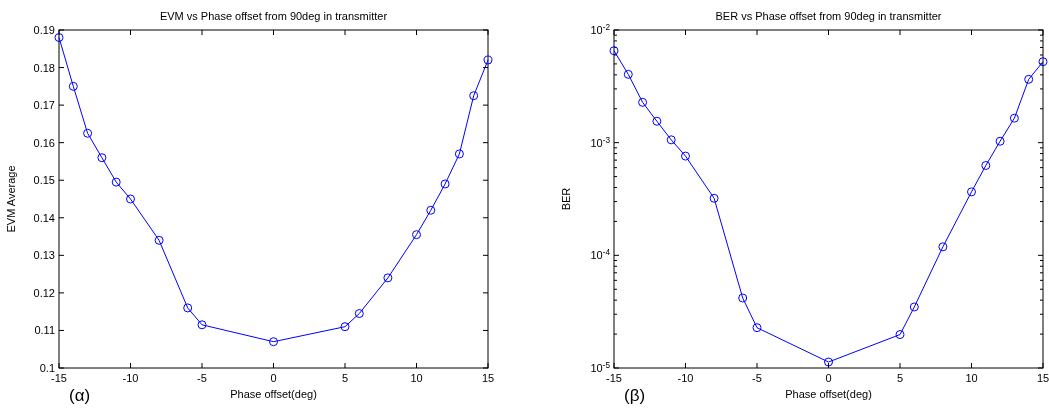  Describe the element at coordinates (44, 30) in the screenshot. I see `y-tick-label: 0.19` at that location.